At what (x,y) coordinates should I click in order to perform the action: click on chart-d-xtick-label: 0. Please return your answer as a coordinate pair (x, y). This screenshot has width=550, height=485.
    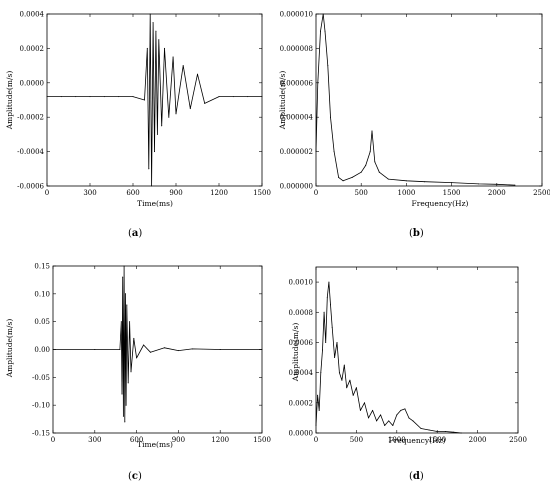
    Looking at the image, I should click on (316, 440).